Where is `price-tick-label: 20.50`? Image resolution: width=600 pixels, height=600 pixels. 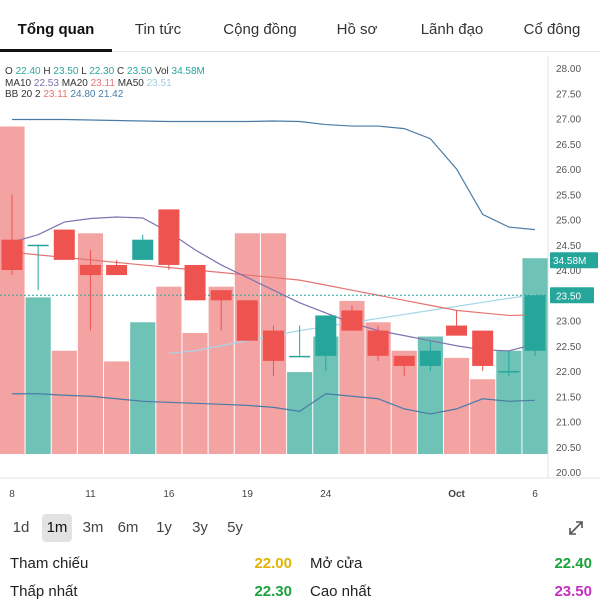
price-tick-label: 20.50 is located at coordinates (568, 448).